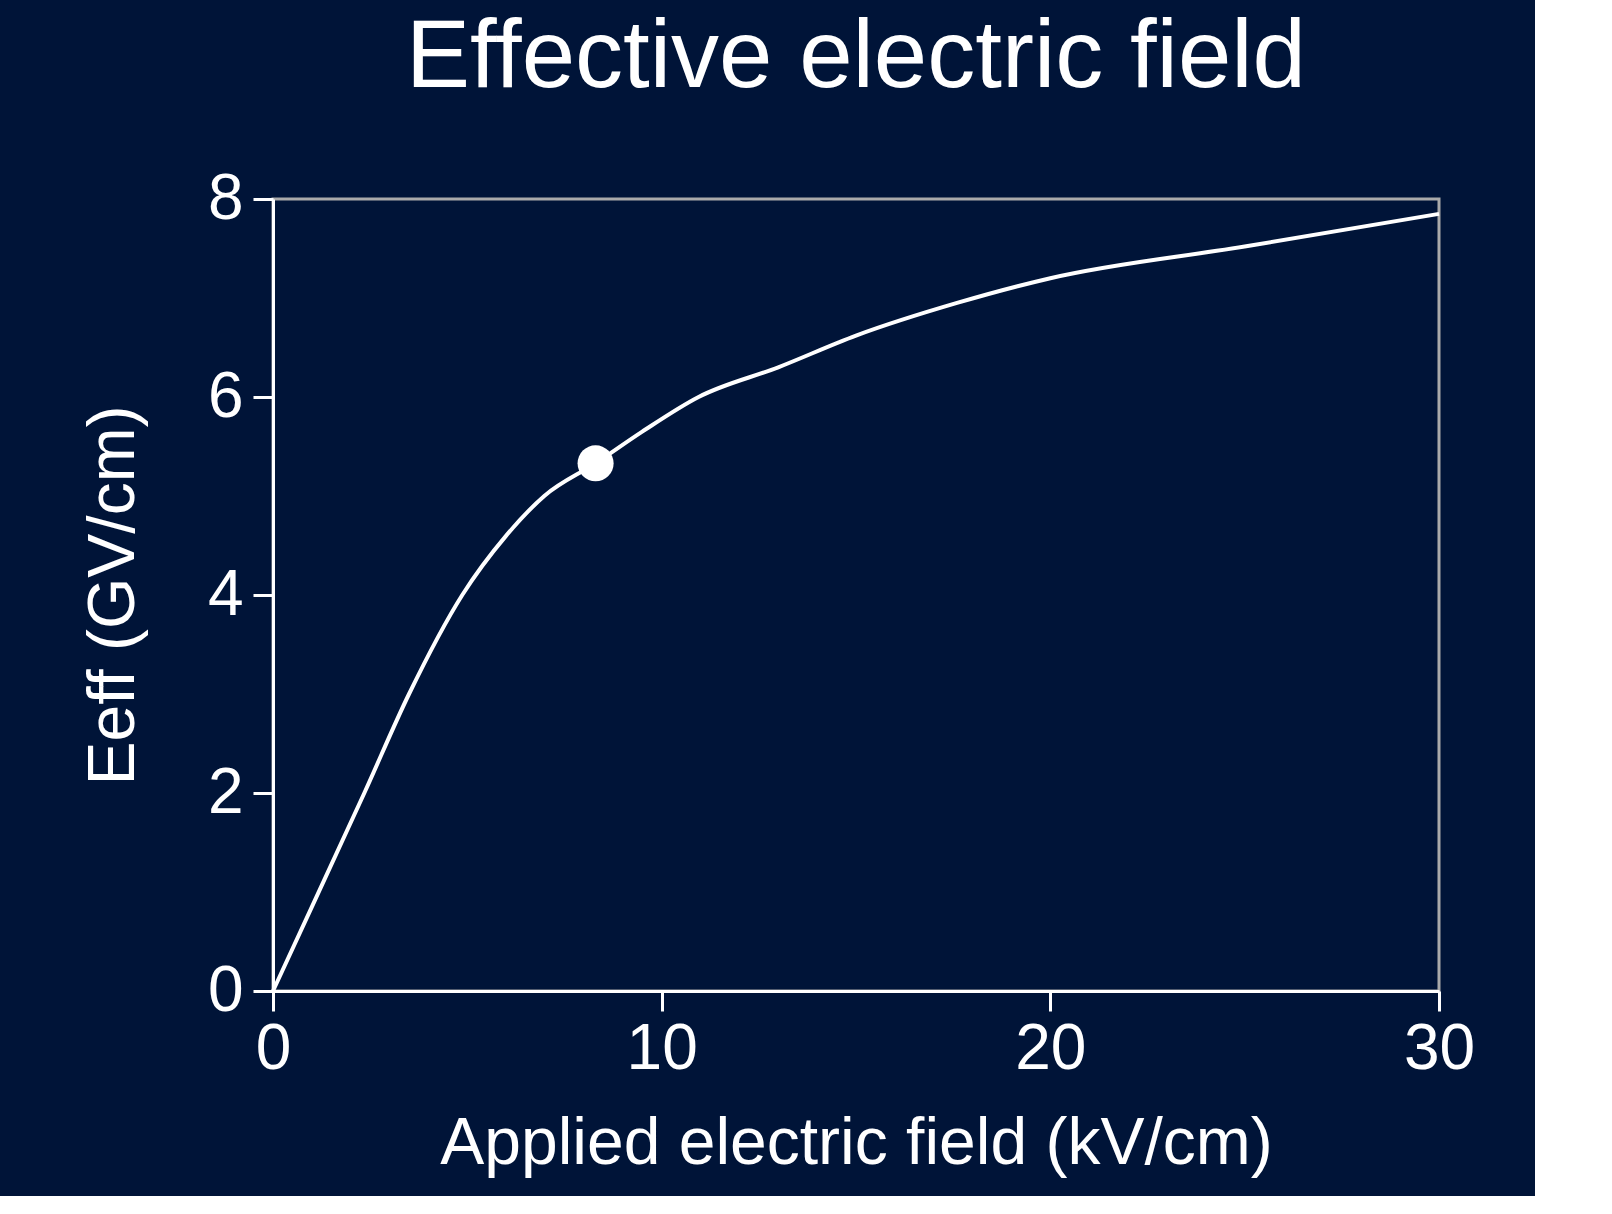 The width and height of the screenshot is (1612, 1214). Describe the element at coordinates (225, 394) in the screenshot. I see `y-tick-label: 6` at that location.